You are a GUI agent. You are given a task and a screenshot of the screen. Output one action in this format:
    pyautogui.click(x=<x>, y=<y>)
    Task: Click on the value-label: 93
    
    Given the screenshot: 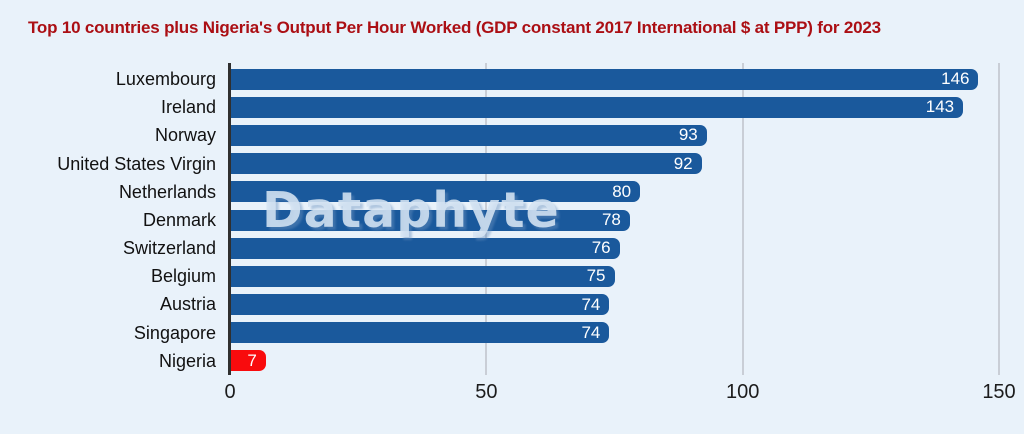 What is the action you would take?
    pyautogui.click(x=688, y=135)
    